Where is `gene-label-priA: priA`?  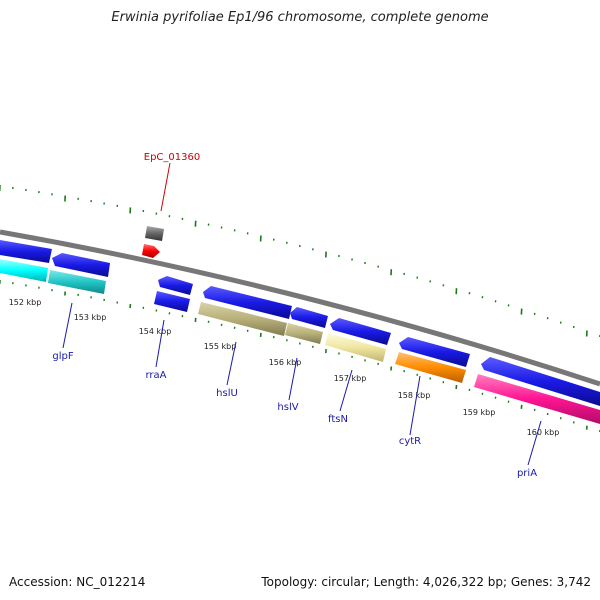 gene-label-priA: priA is located at coordinates (527, 473).